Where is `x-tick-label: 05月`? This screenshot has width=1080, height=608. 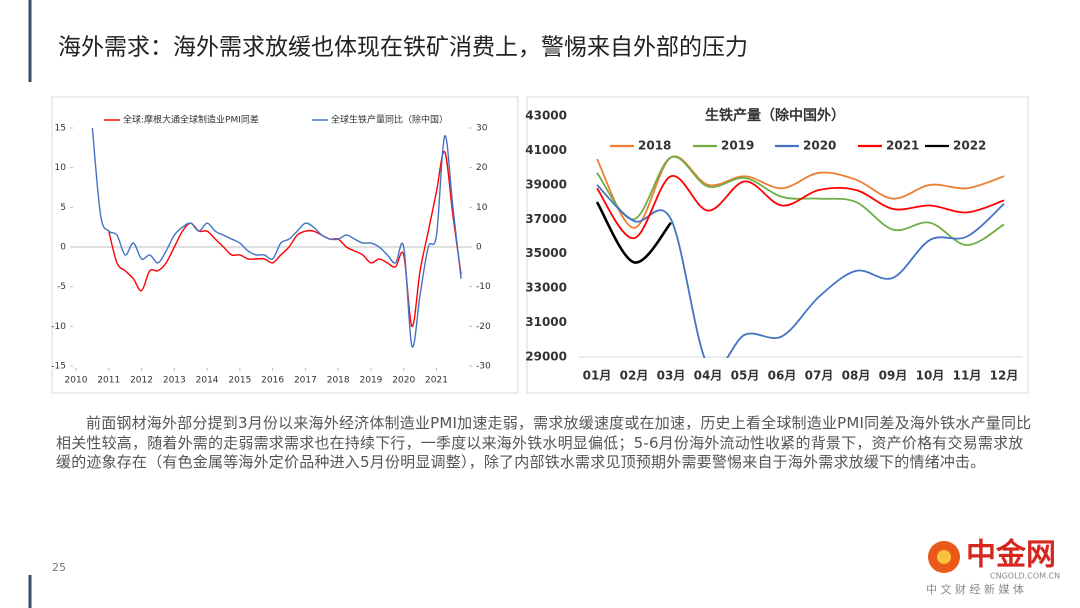
x-tick-label: 05月 is located at coordinates (745, 376).